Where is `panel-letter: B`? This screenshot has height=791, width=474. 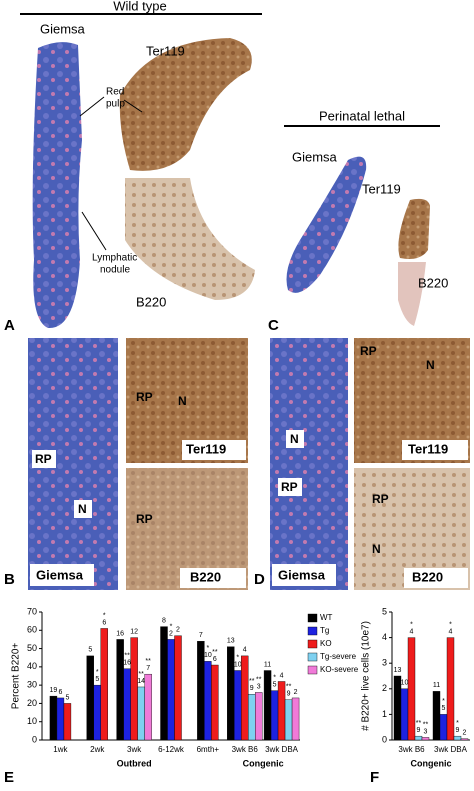
panel-letter: B is located at coordinates (9, 579).